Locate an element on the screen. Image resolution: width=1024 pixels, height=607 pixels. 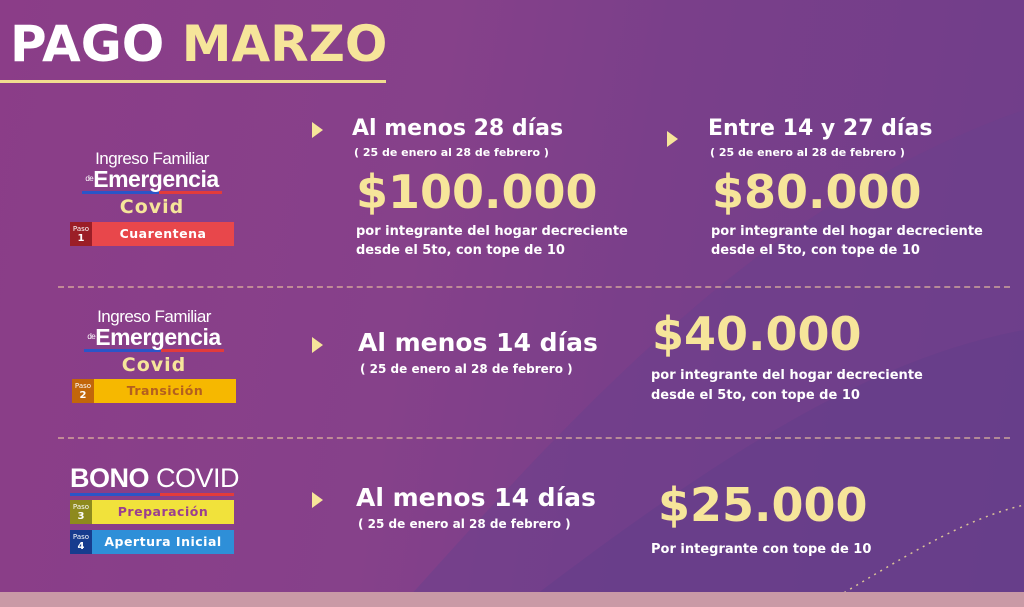
row3-dates: ( 25 de enero al 28 de febrero ) is located at coordinates (464, 524).